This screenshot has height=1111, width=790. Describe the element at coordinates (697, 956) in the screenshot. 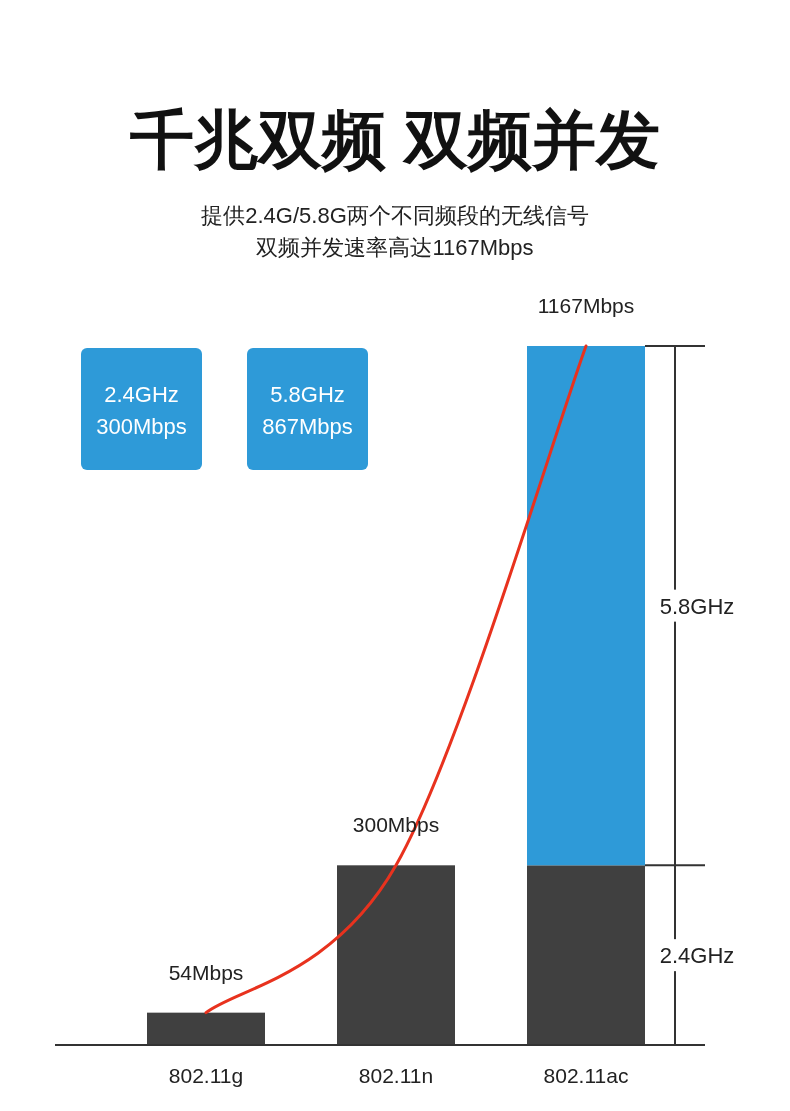

I see `series-label: 2.4GHz` at that location.